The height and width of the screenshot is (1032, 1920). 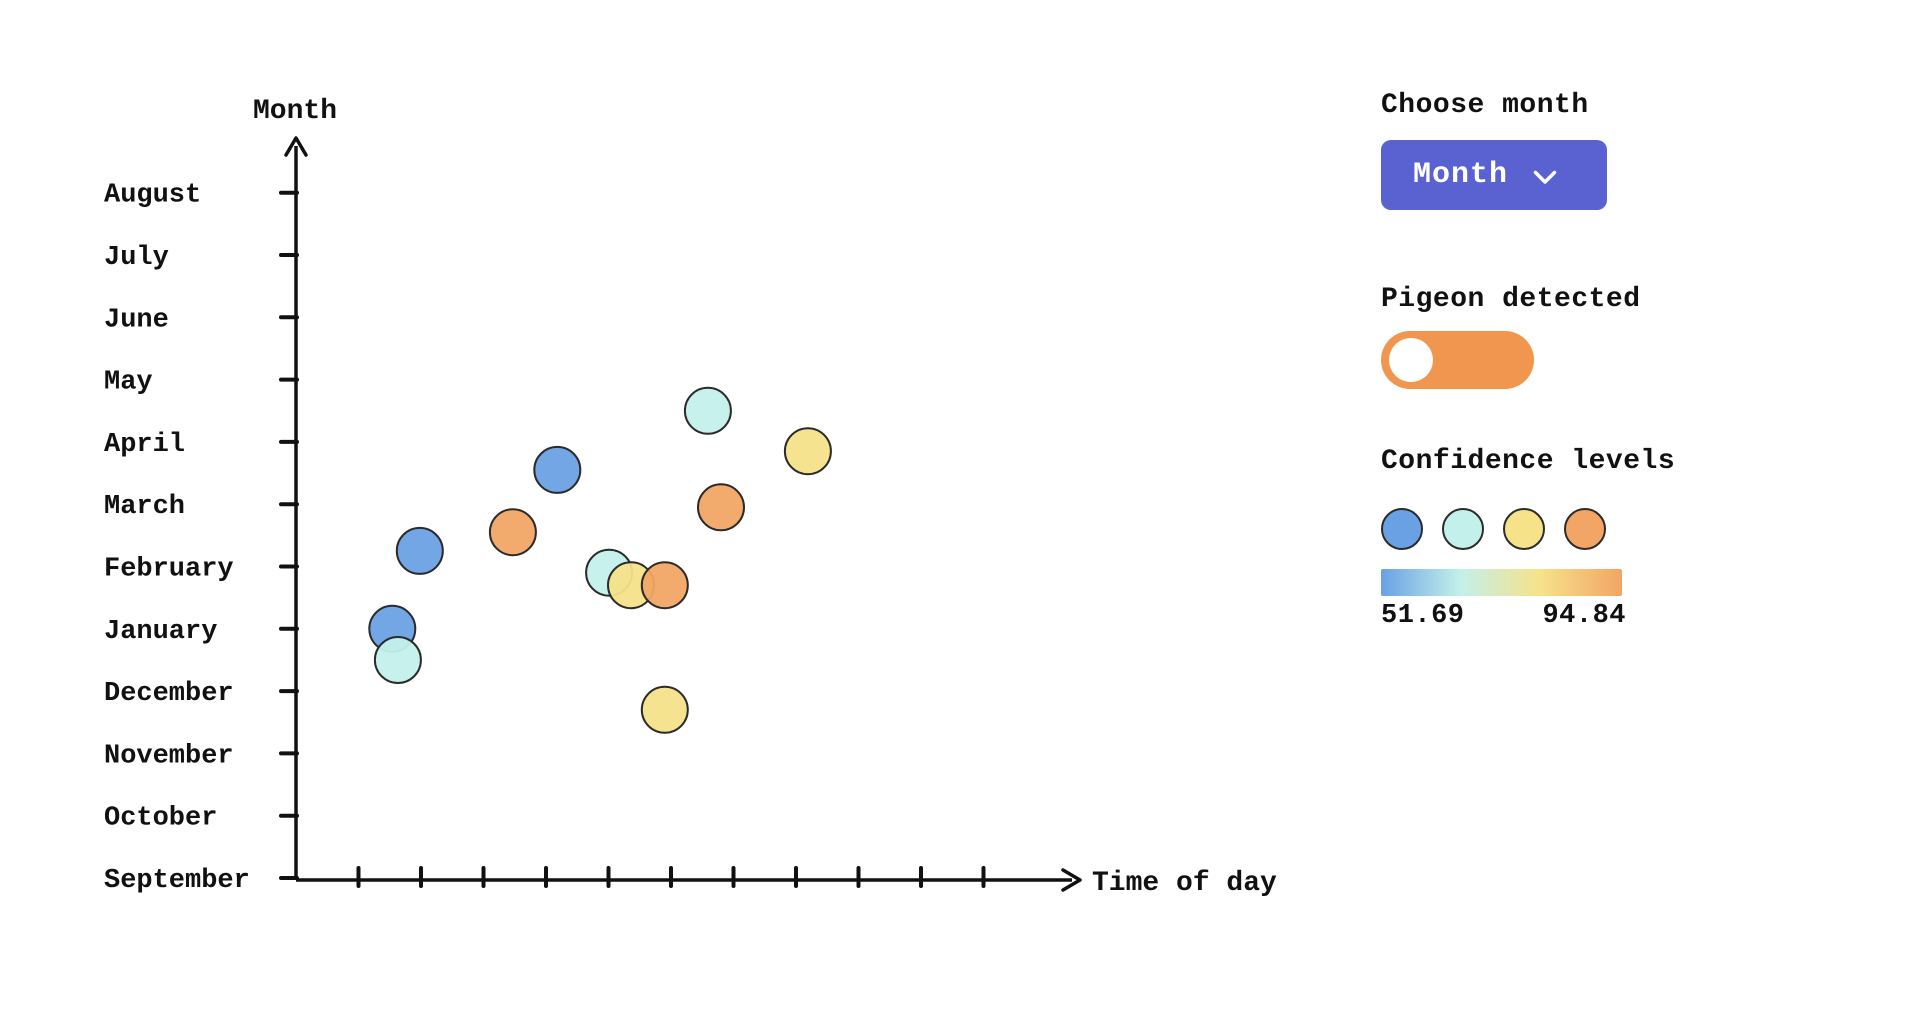 I want to click on confidence-gradient-bar, so click(x=1501, y=582).